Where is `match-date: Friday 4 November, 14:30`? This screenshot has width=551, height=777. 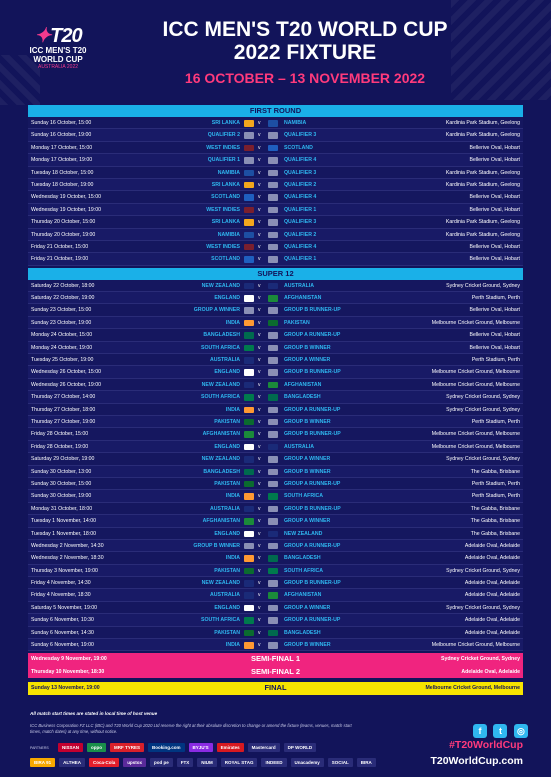 match-date: Friday 4 November, 14:30 is located at coordinates (61, 583).